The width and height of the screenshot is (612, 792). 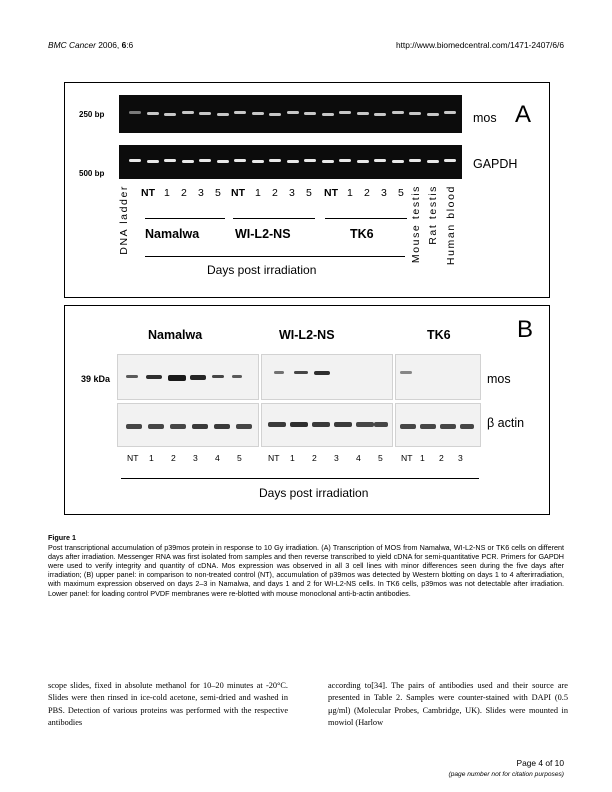 I want to click on journal-name: BMC Cancer, so click(x=72, y=45).